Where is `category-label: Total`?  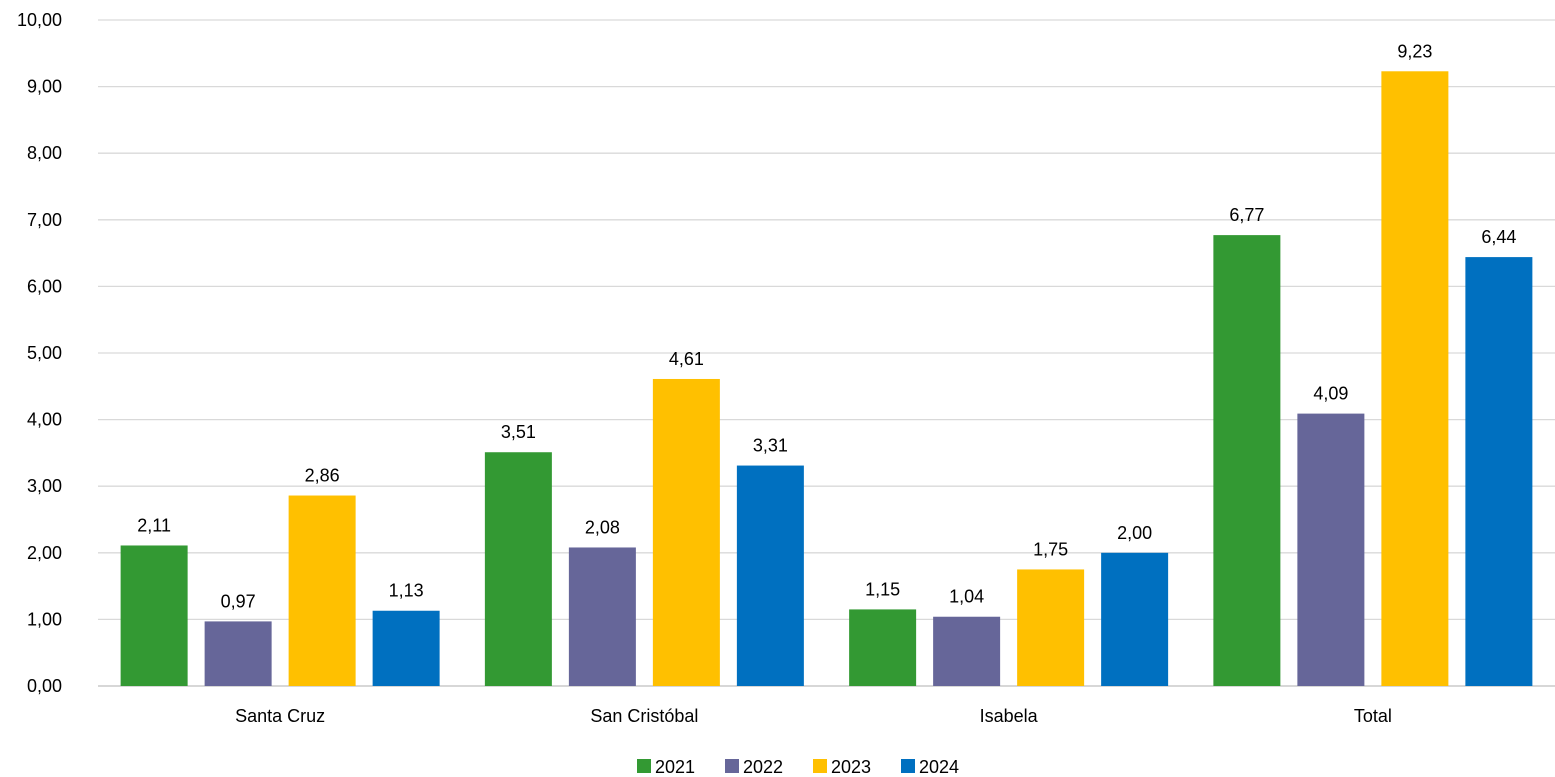 category-label: Total is located at coordinates (1373, 716).